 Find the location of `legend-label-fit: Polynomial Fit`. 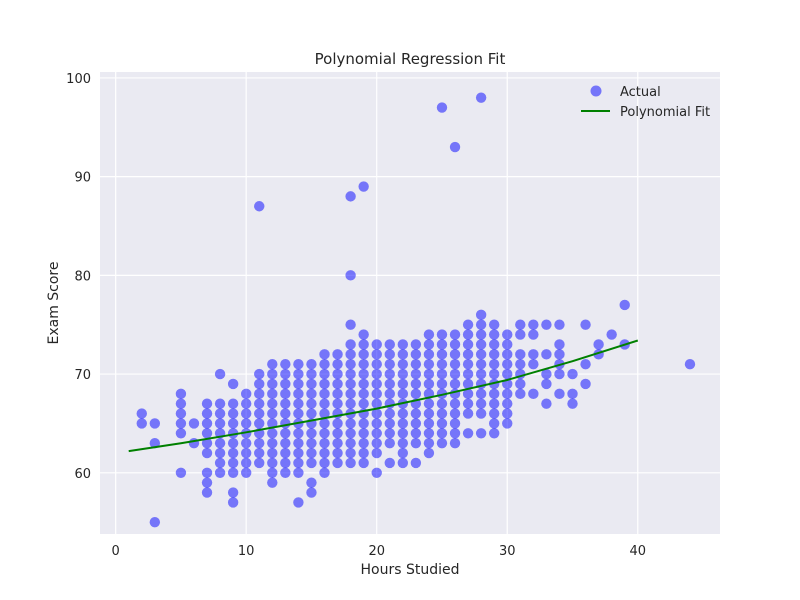

legend-label-fit: Polynomial Fit is located at coordinates (665, 112).